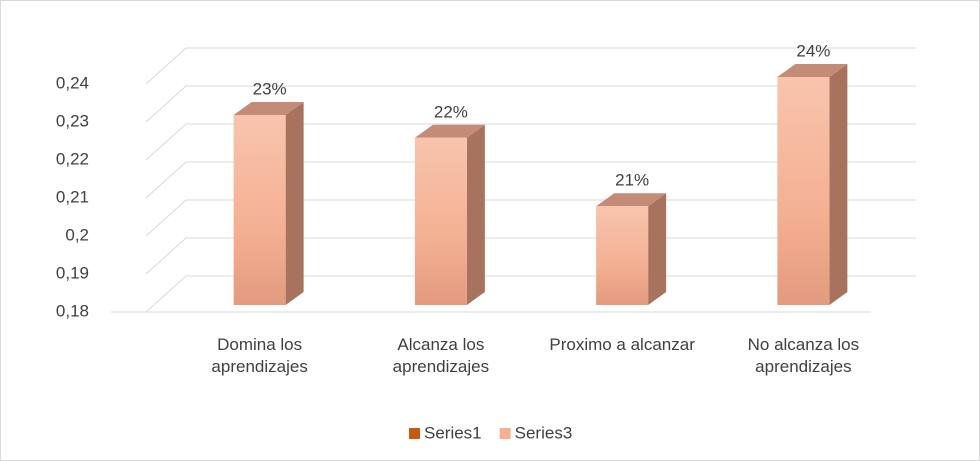 The width and height of the screenshot is (980, 461). What do you see at coordinates (622, 344) in the screenshot?
I see `x-tick-label: Proximo a alcanzar` at bounding box center [622, 344].